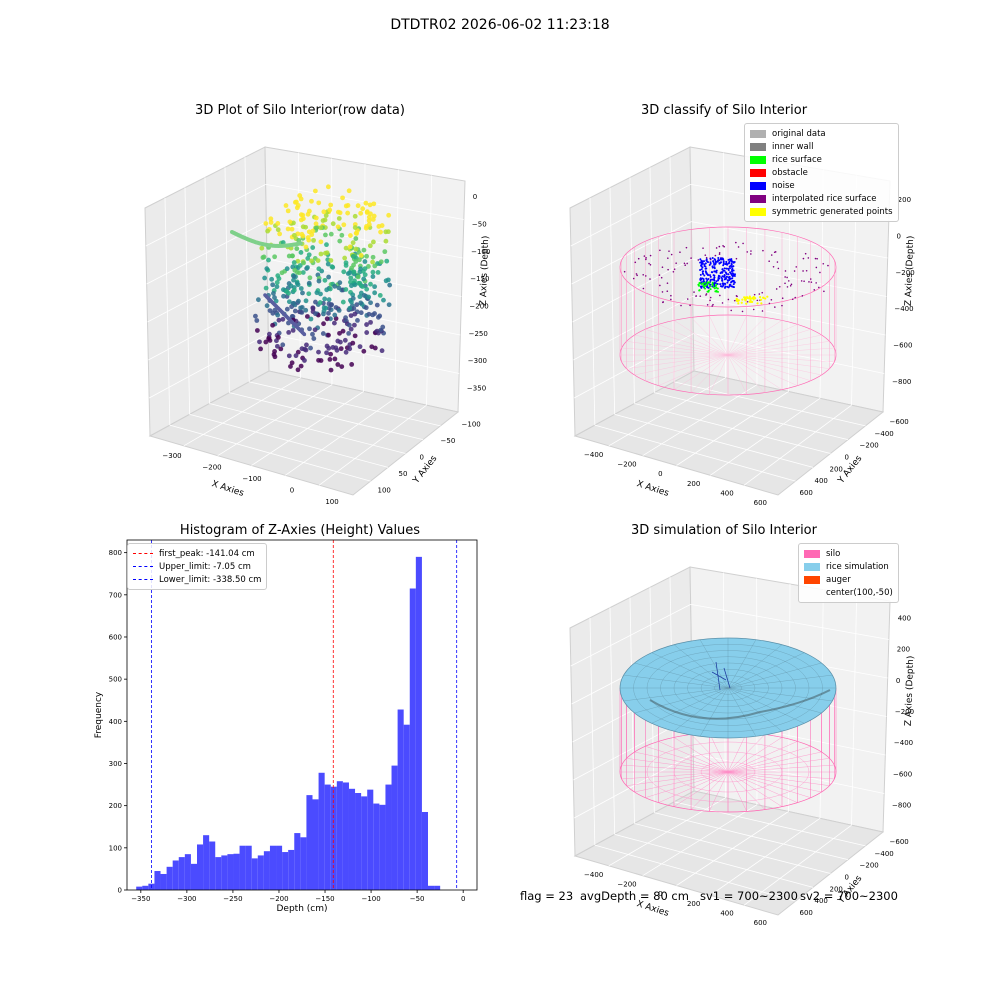  What do you see at coordinates (848, 553) in the screenshot?
I see `p4-legend-item: silo` at bounding box center [848, 553].